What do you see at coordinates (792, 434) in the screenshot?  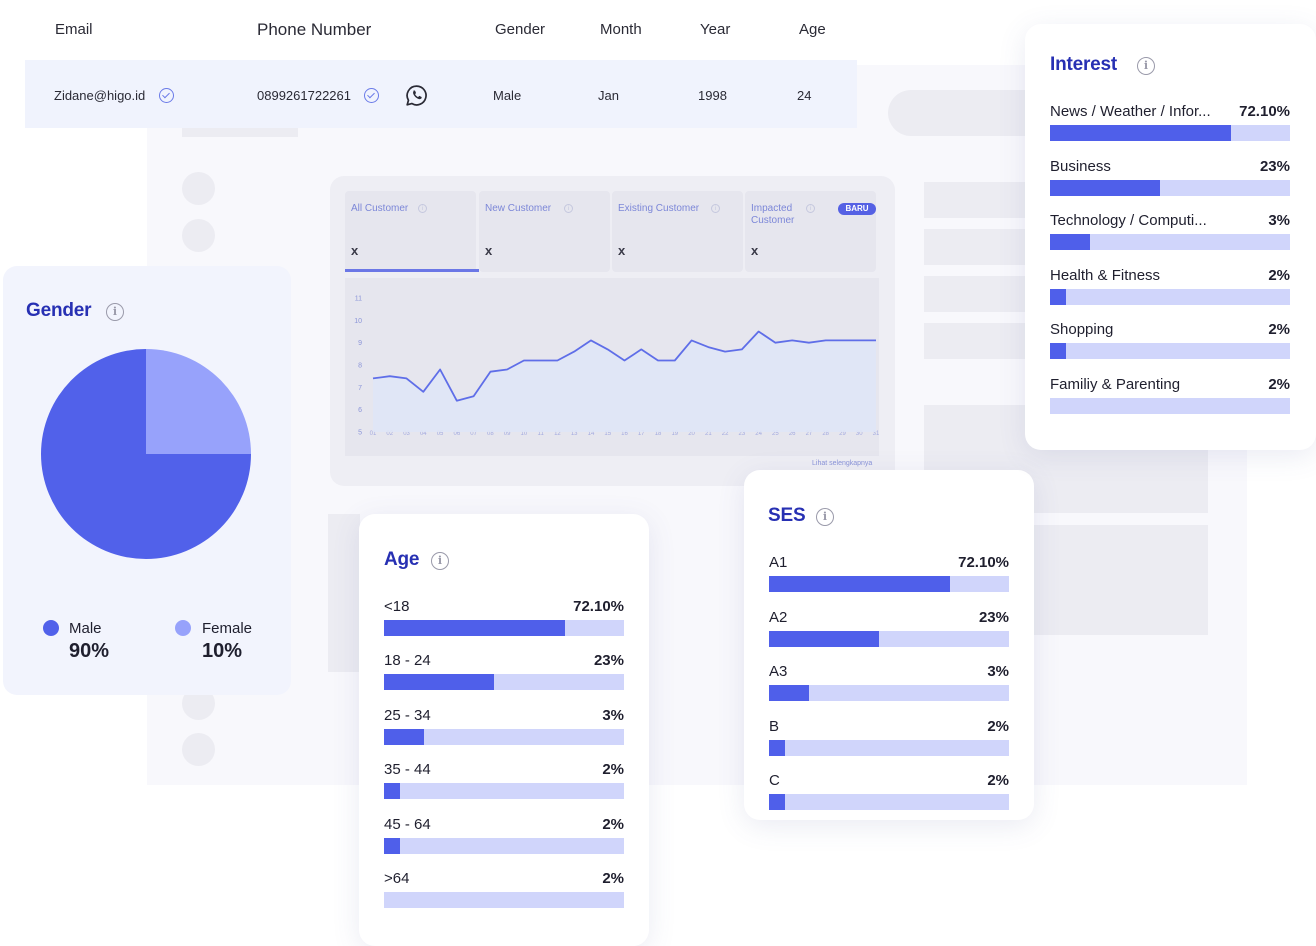 I see `x-tick-label: 26` at bounding box center [792, 434].